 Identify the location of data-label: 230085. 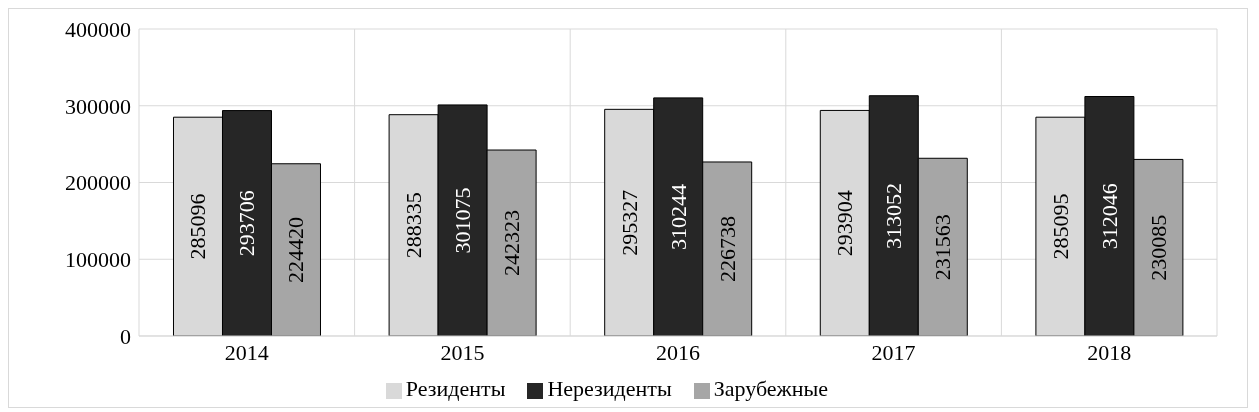
(1158, 247).